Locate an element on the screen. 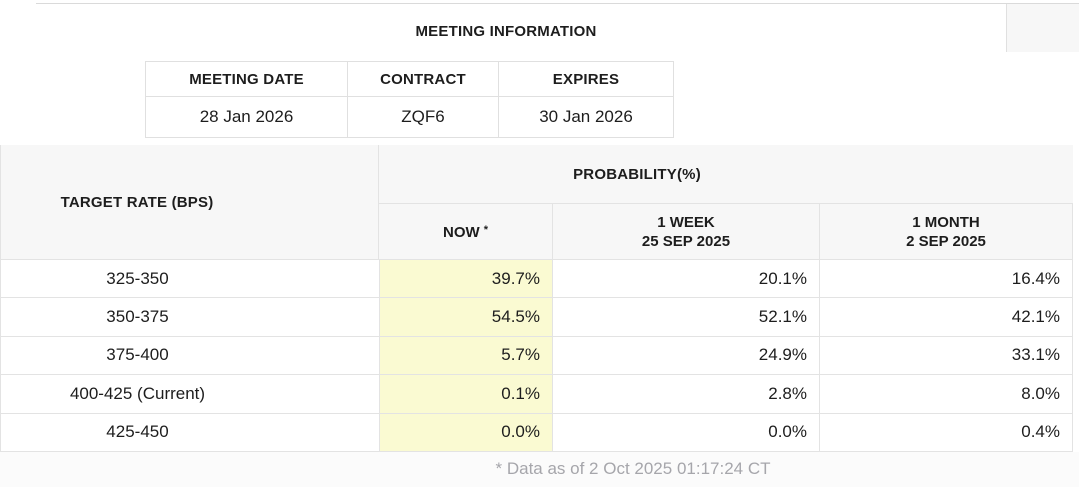  target-rate-cell: 375-400 is located at coordinates (189, 355).